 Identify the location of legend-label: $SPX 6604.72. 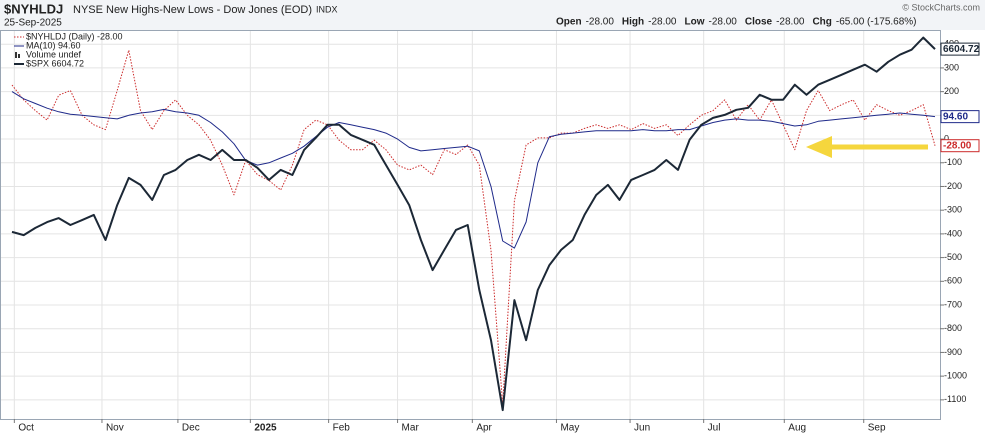
(55, 63).